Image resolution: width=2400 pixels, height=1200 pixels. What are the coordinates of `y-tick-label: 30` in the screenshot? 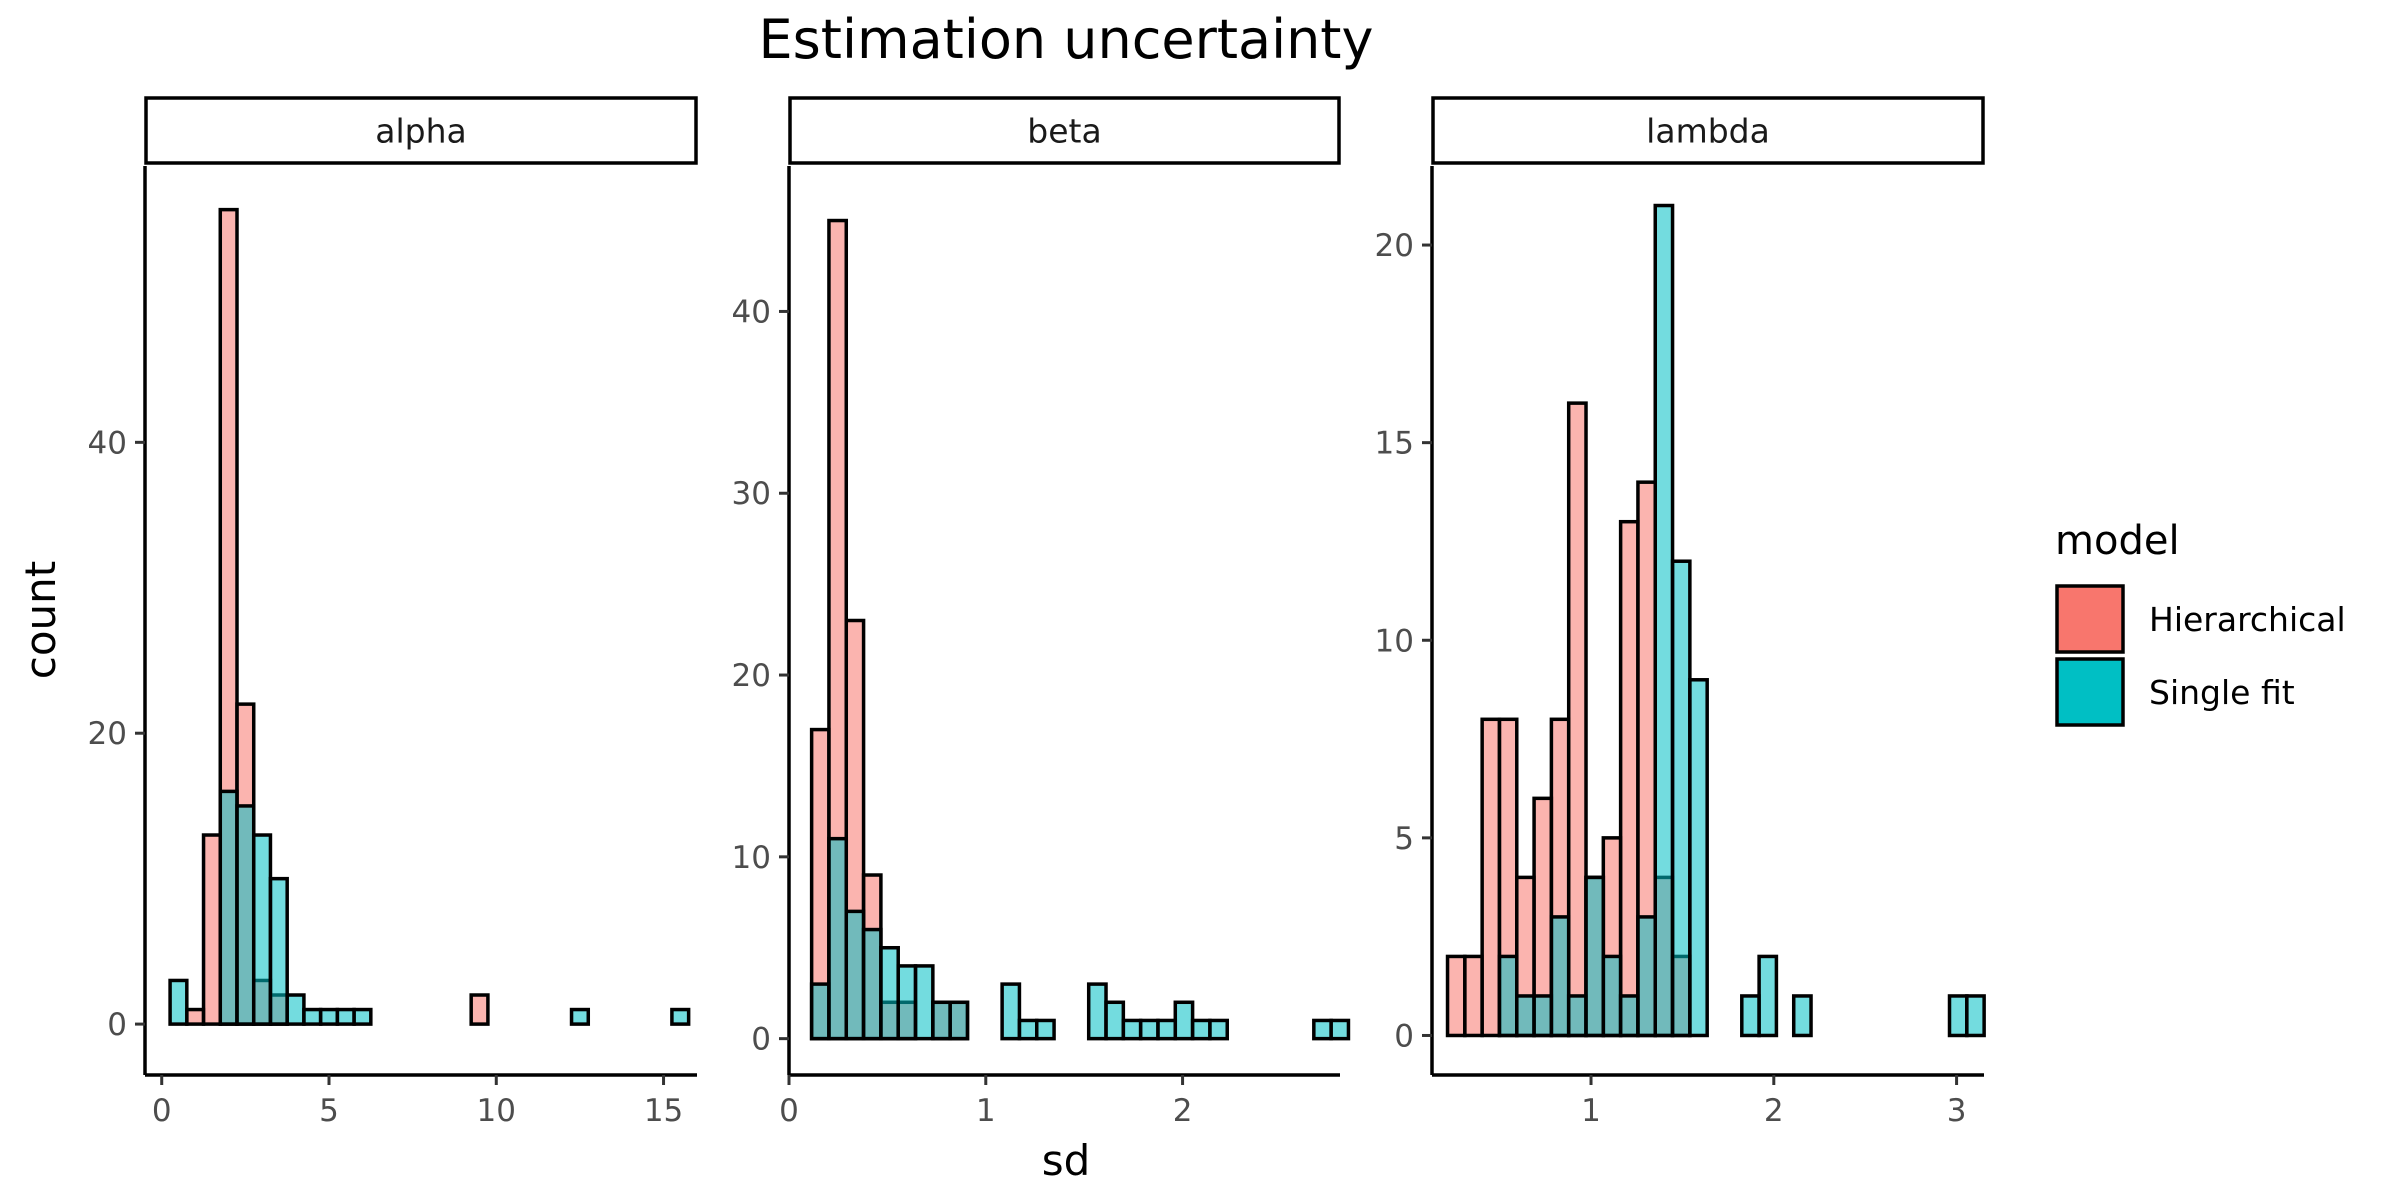 It's located at (751, 494).